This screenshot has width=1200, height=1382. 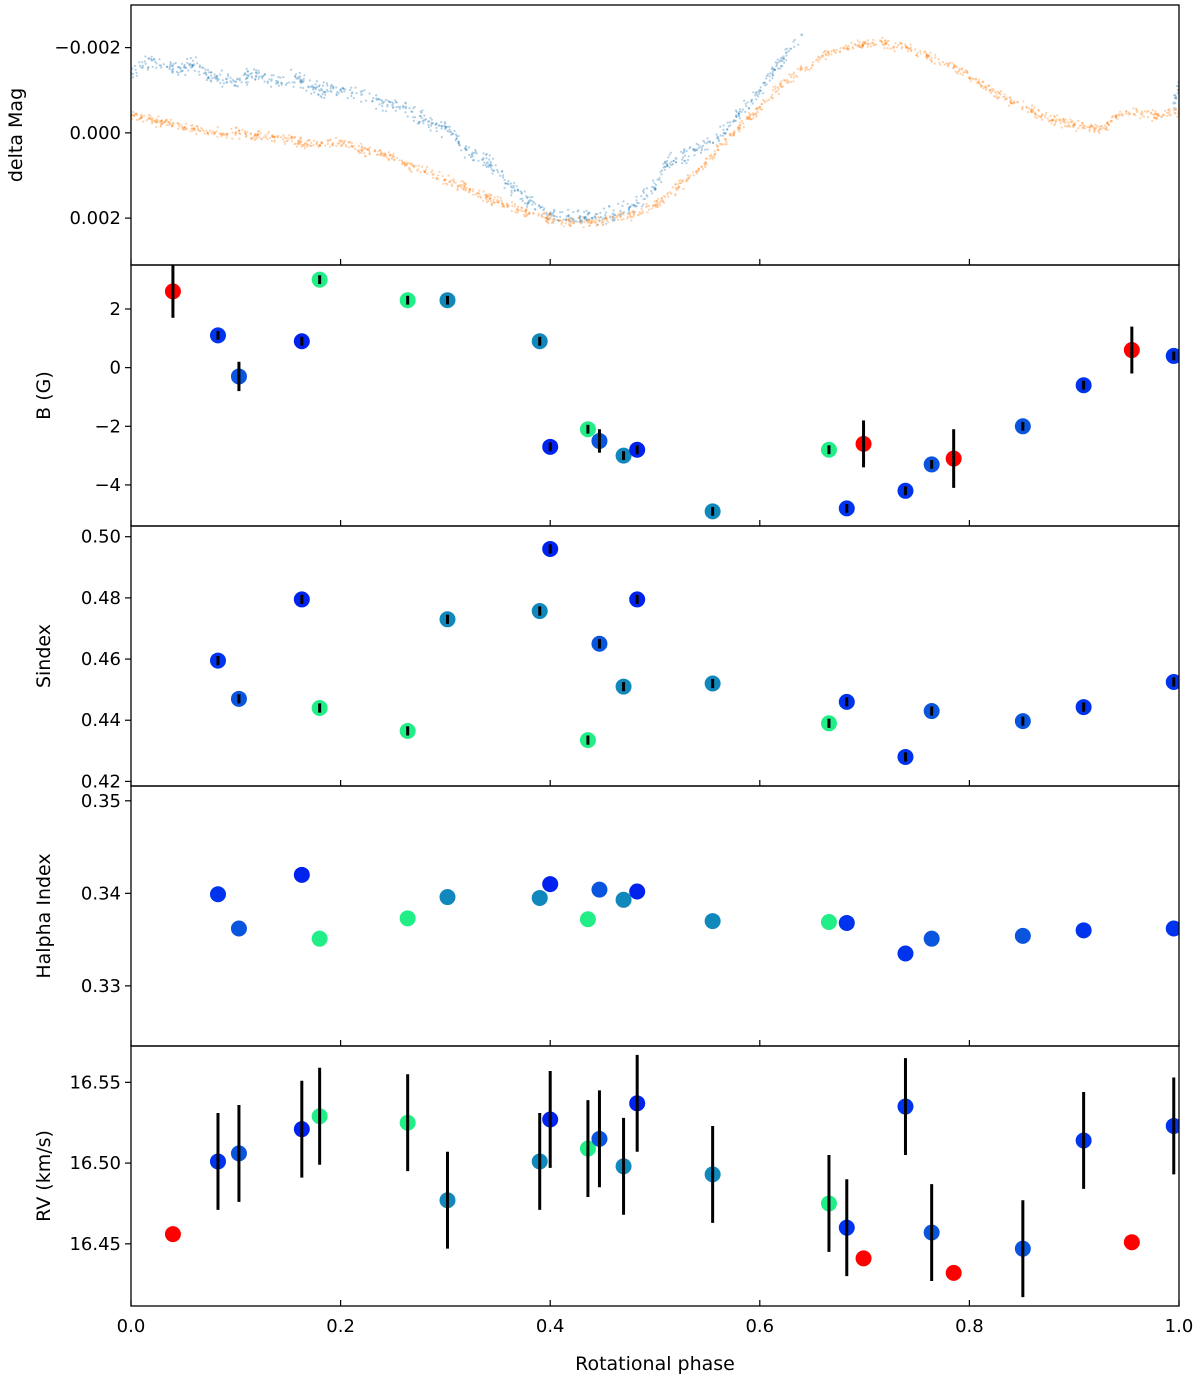 I want to click on plot-area-lightcurve, so click(x=655, y=131).